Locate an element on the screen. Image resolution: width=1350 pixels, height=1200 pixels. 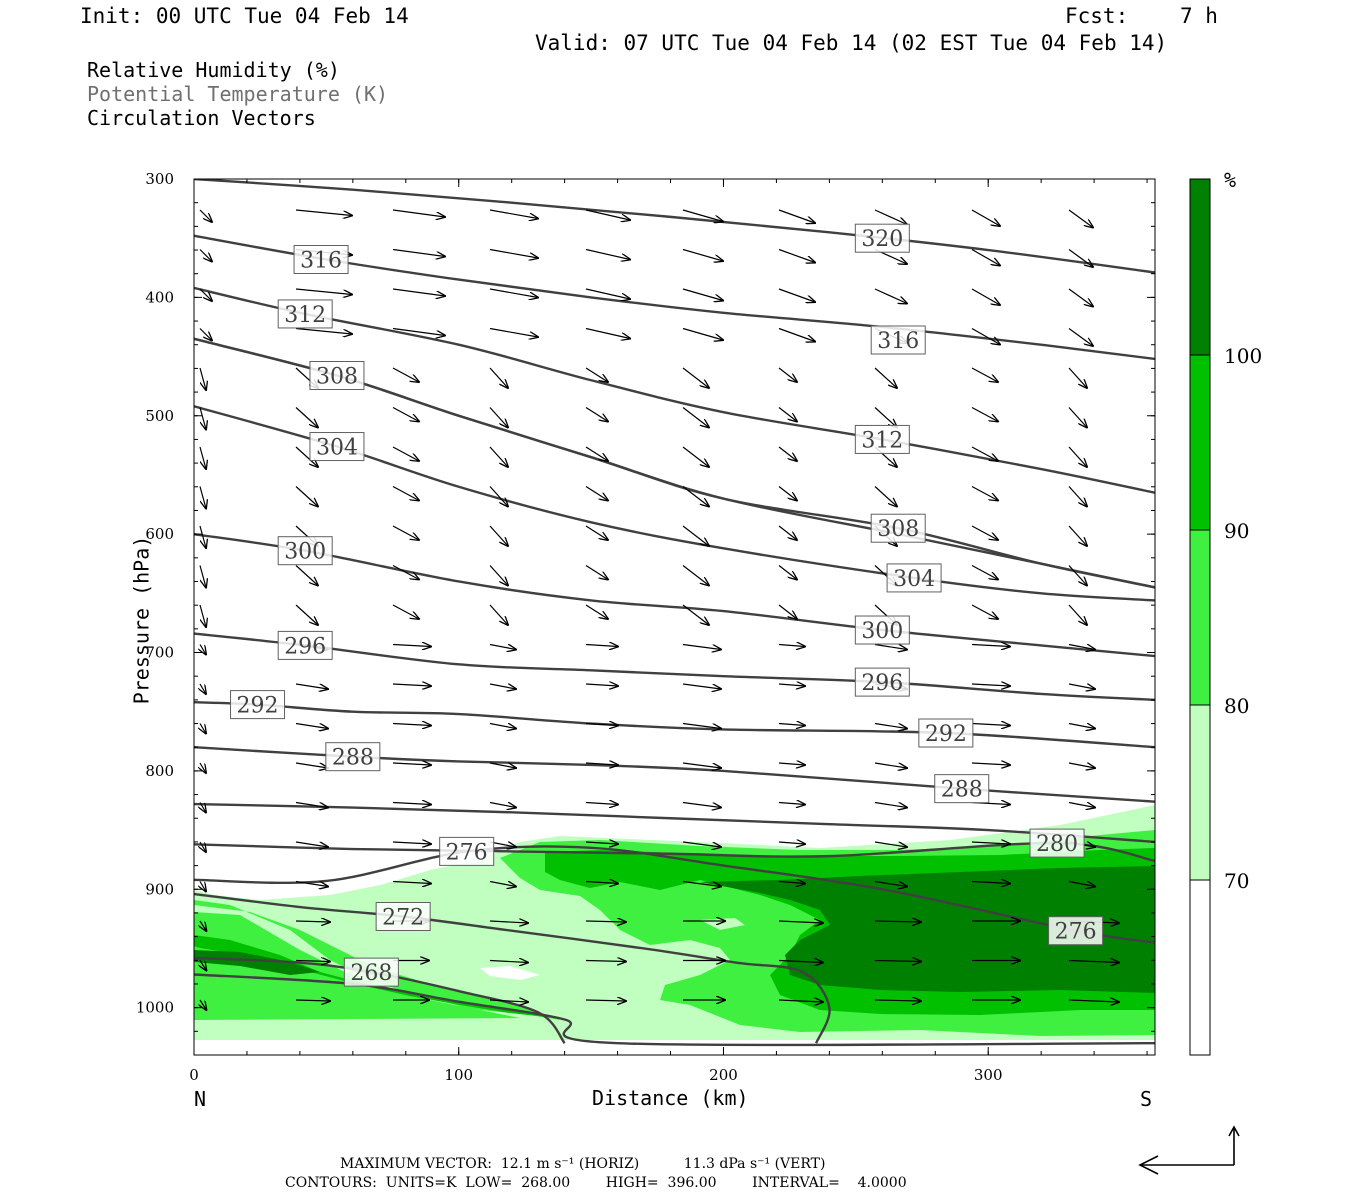
colorbar-unit: % is located at coordinates (1230, 180).